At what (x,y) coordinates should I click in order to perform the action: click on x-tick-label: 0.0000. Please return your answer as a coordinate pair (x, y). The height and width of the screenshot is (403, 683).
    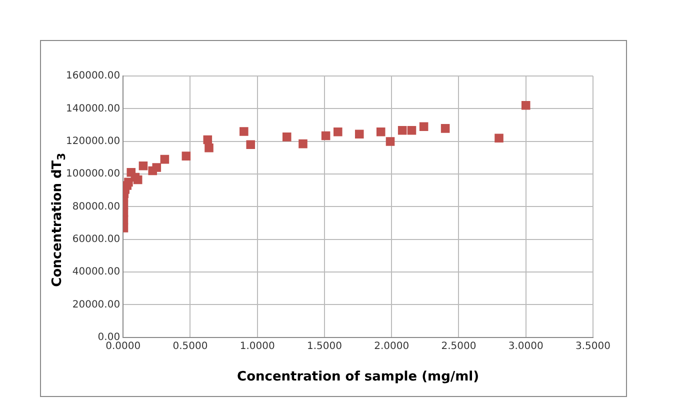
    Looking at the image, I should click on (123, 346).